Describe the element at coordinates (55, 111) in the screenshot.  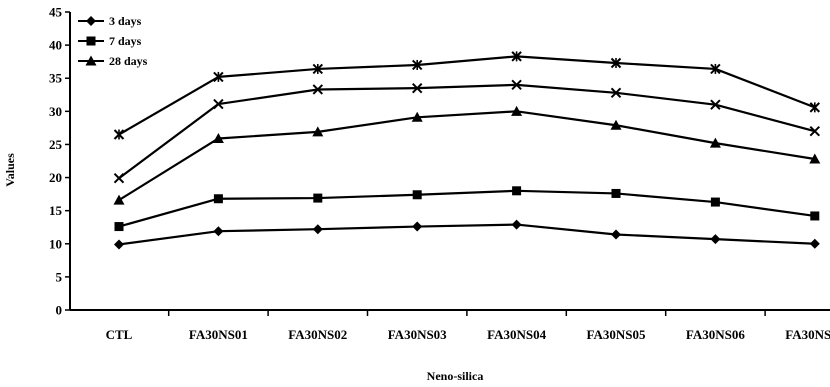
I see `y-tick-label: 30` at that location.